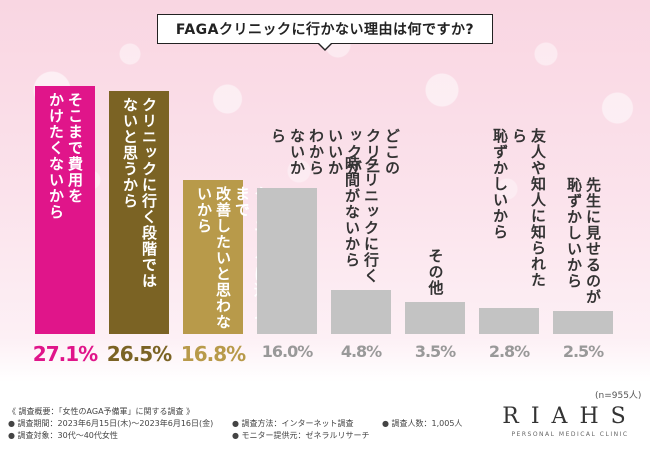 The height and width of the screenshot is (450, 650). Describe the element at coordinates (435, 351) in the screenshot. I see `bar-value-label: 3.5%` at that location.